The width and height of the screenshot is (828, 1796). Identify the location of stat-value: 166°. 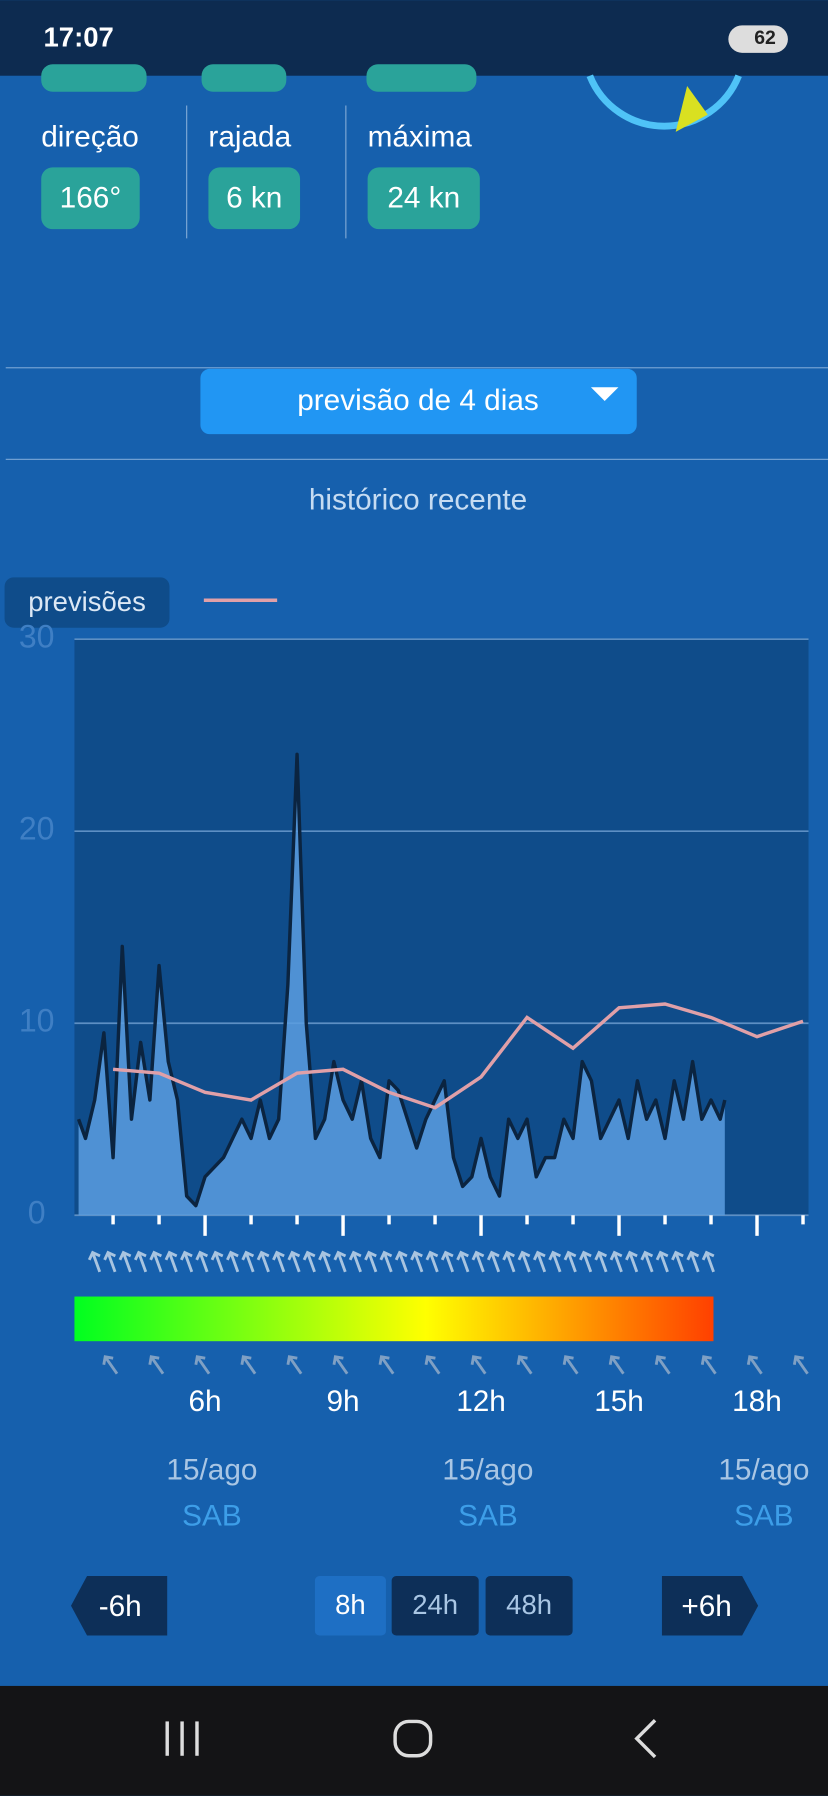
(91, 197).